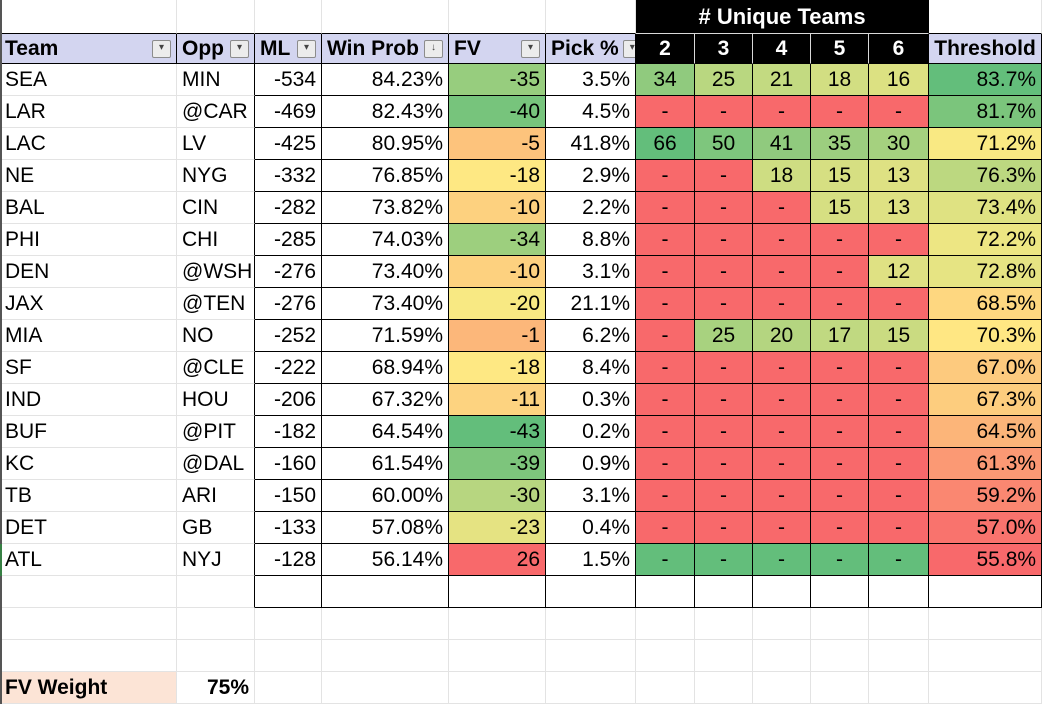 The height and width of the screenshot is (704, 1042). Describe the element at coordinates (724, 49) in the screenshot. I see `col-header-unique-3: 3` at that location.